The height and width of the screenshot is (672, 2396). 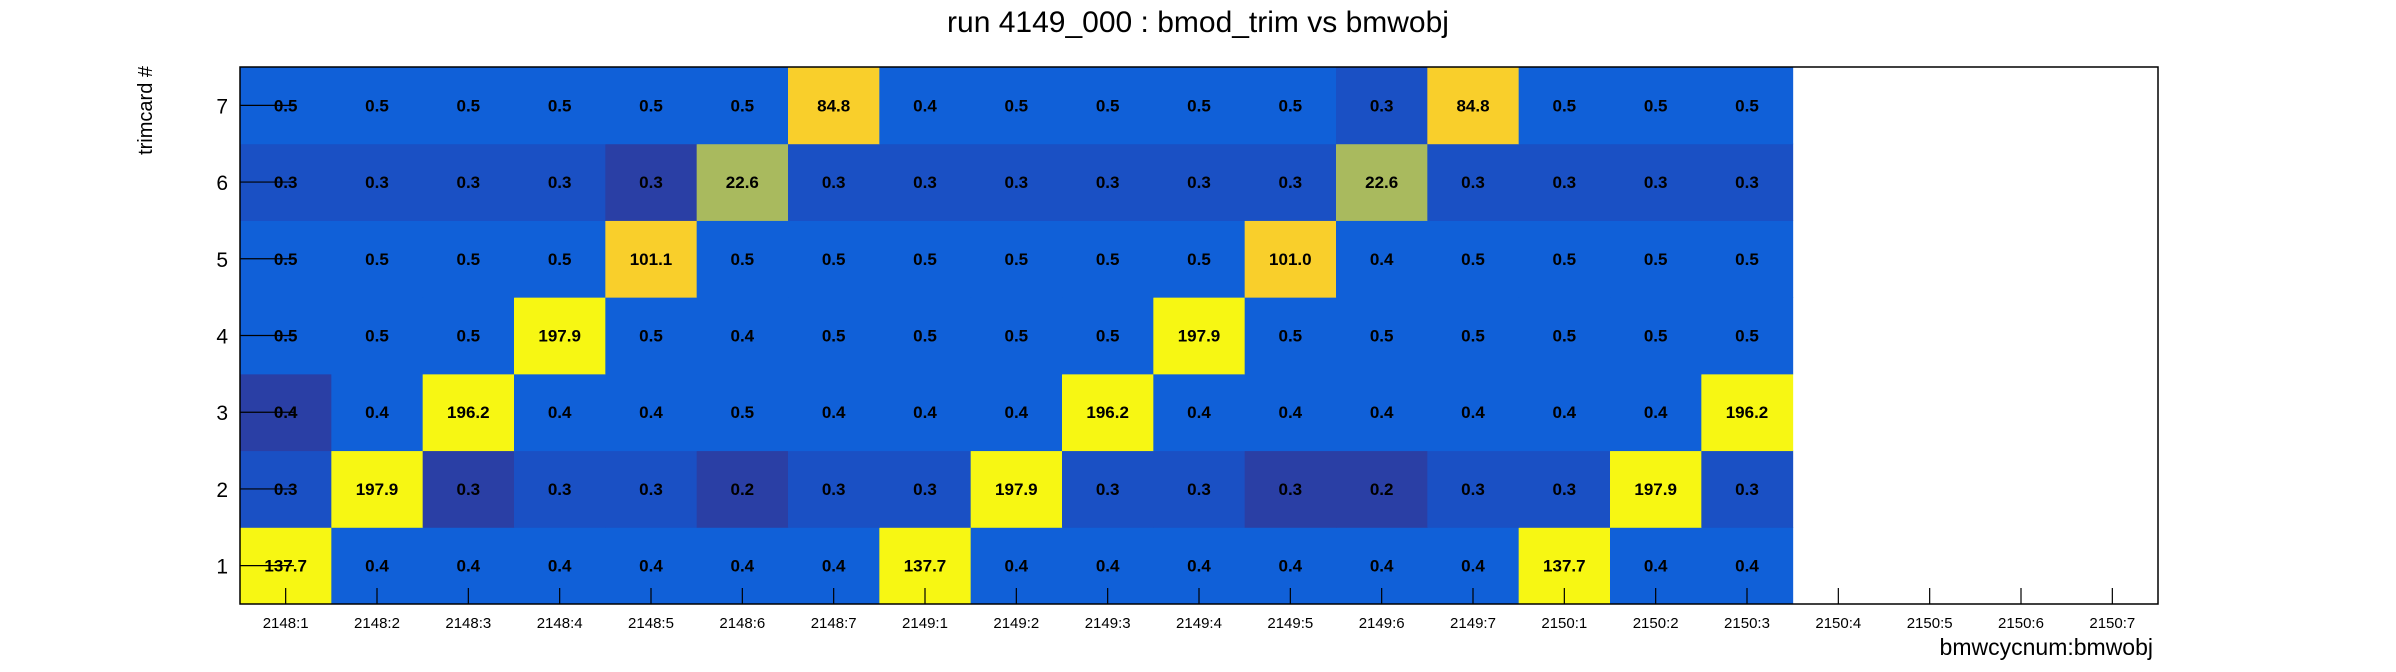 I want to click on cell-value-label: 22.6, so click(x=1381, y=182).